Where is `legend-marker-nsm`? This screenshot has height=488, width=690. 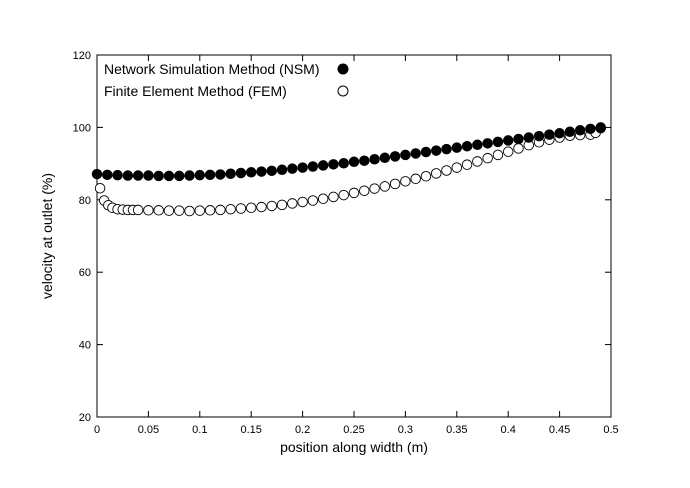
legend-marker-nsm is located at coordinates (343, 69).